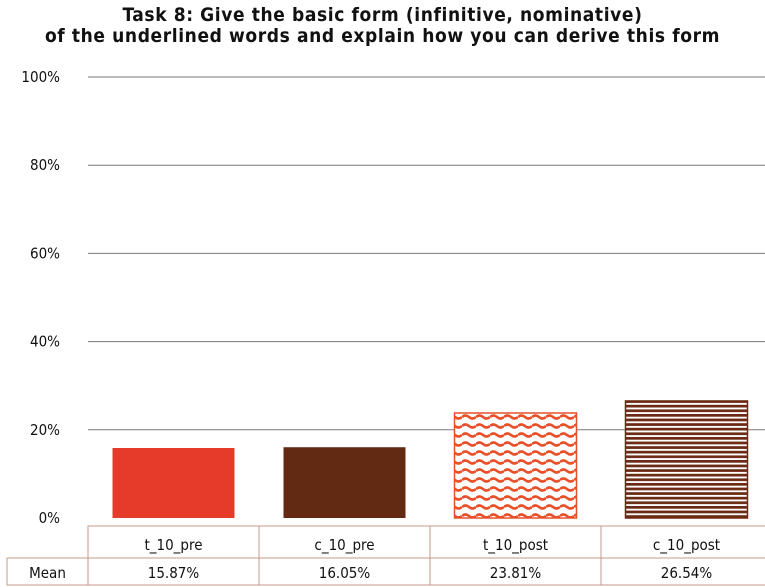  I want to click on y-tick-label: 40%, so click(45, 342).